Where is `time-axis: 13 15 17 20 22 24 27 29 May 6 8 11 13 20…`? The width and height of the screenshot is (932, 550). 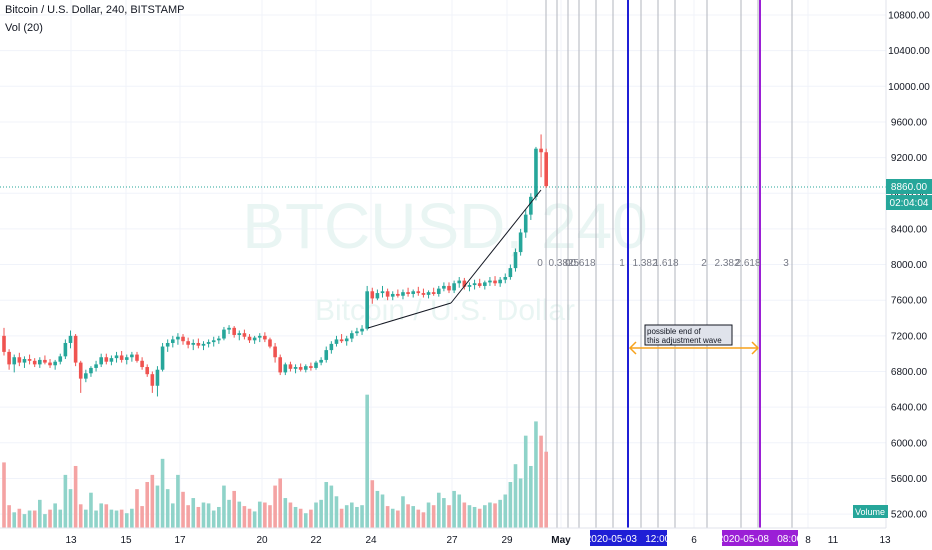
time-axis: 13 15 17 20 22 24 27 29 May 6 8 11 13 20… is located at coordinates (466, 538).